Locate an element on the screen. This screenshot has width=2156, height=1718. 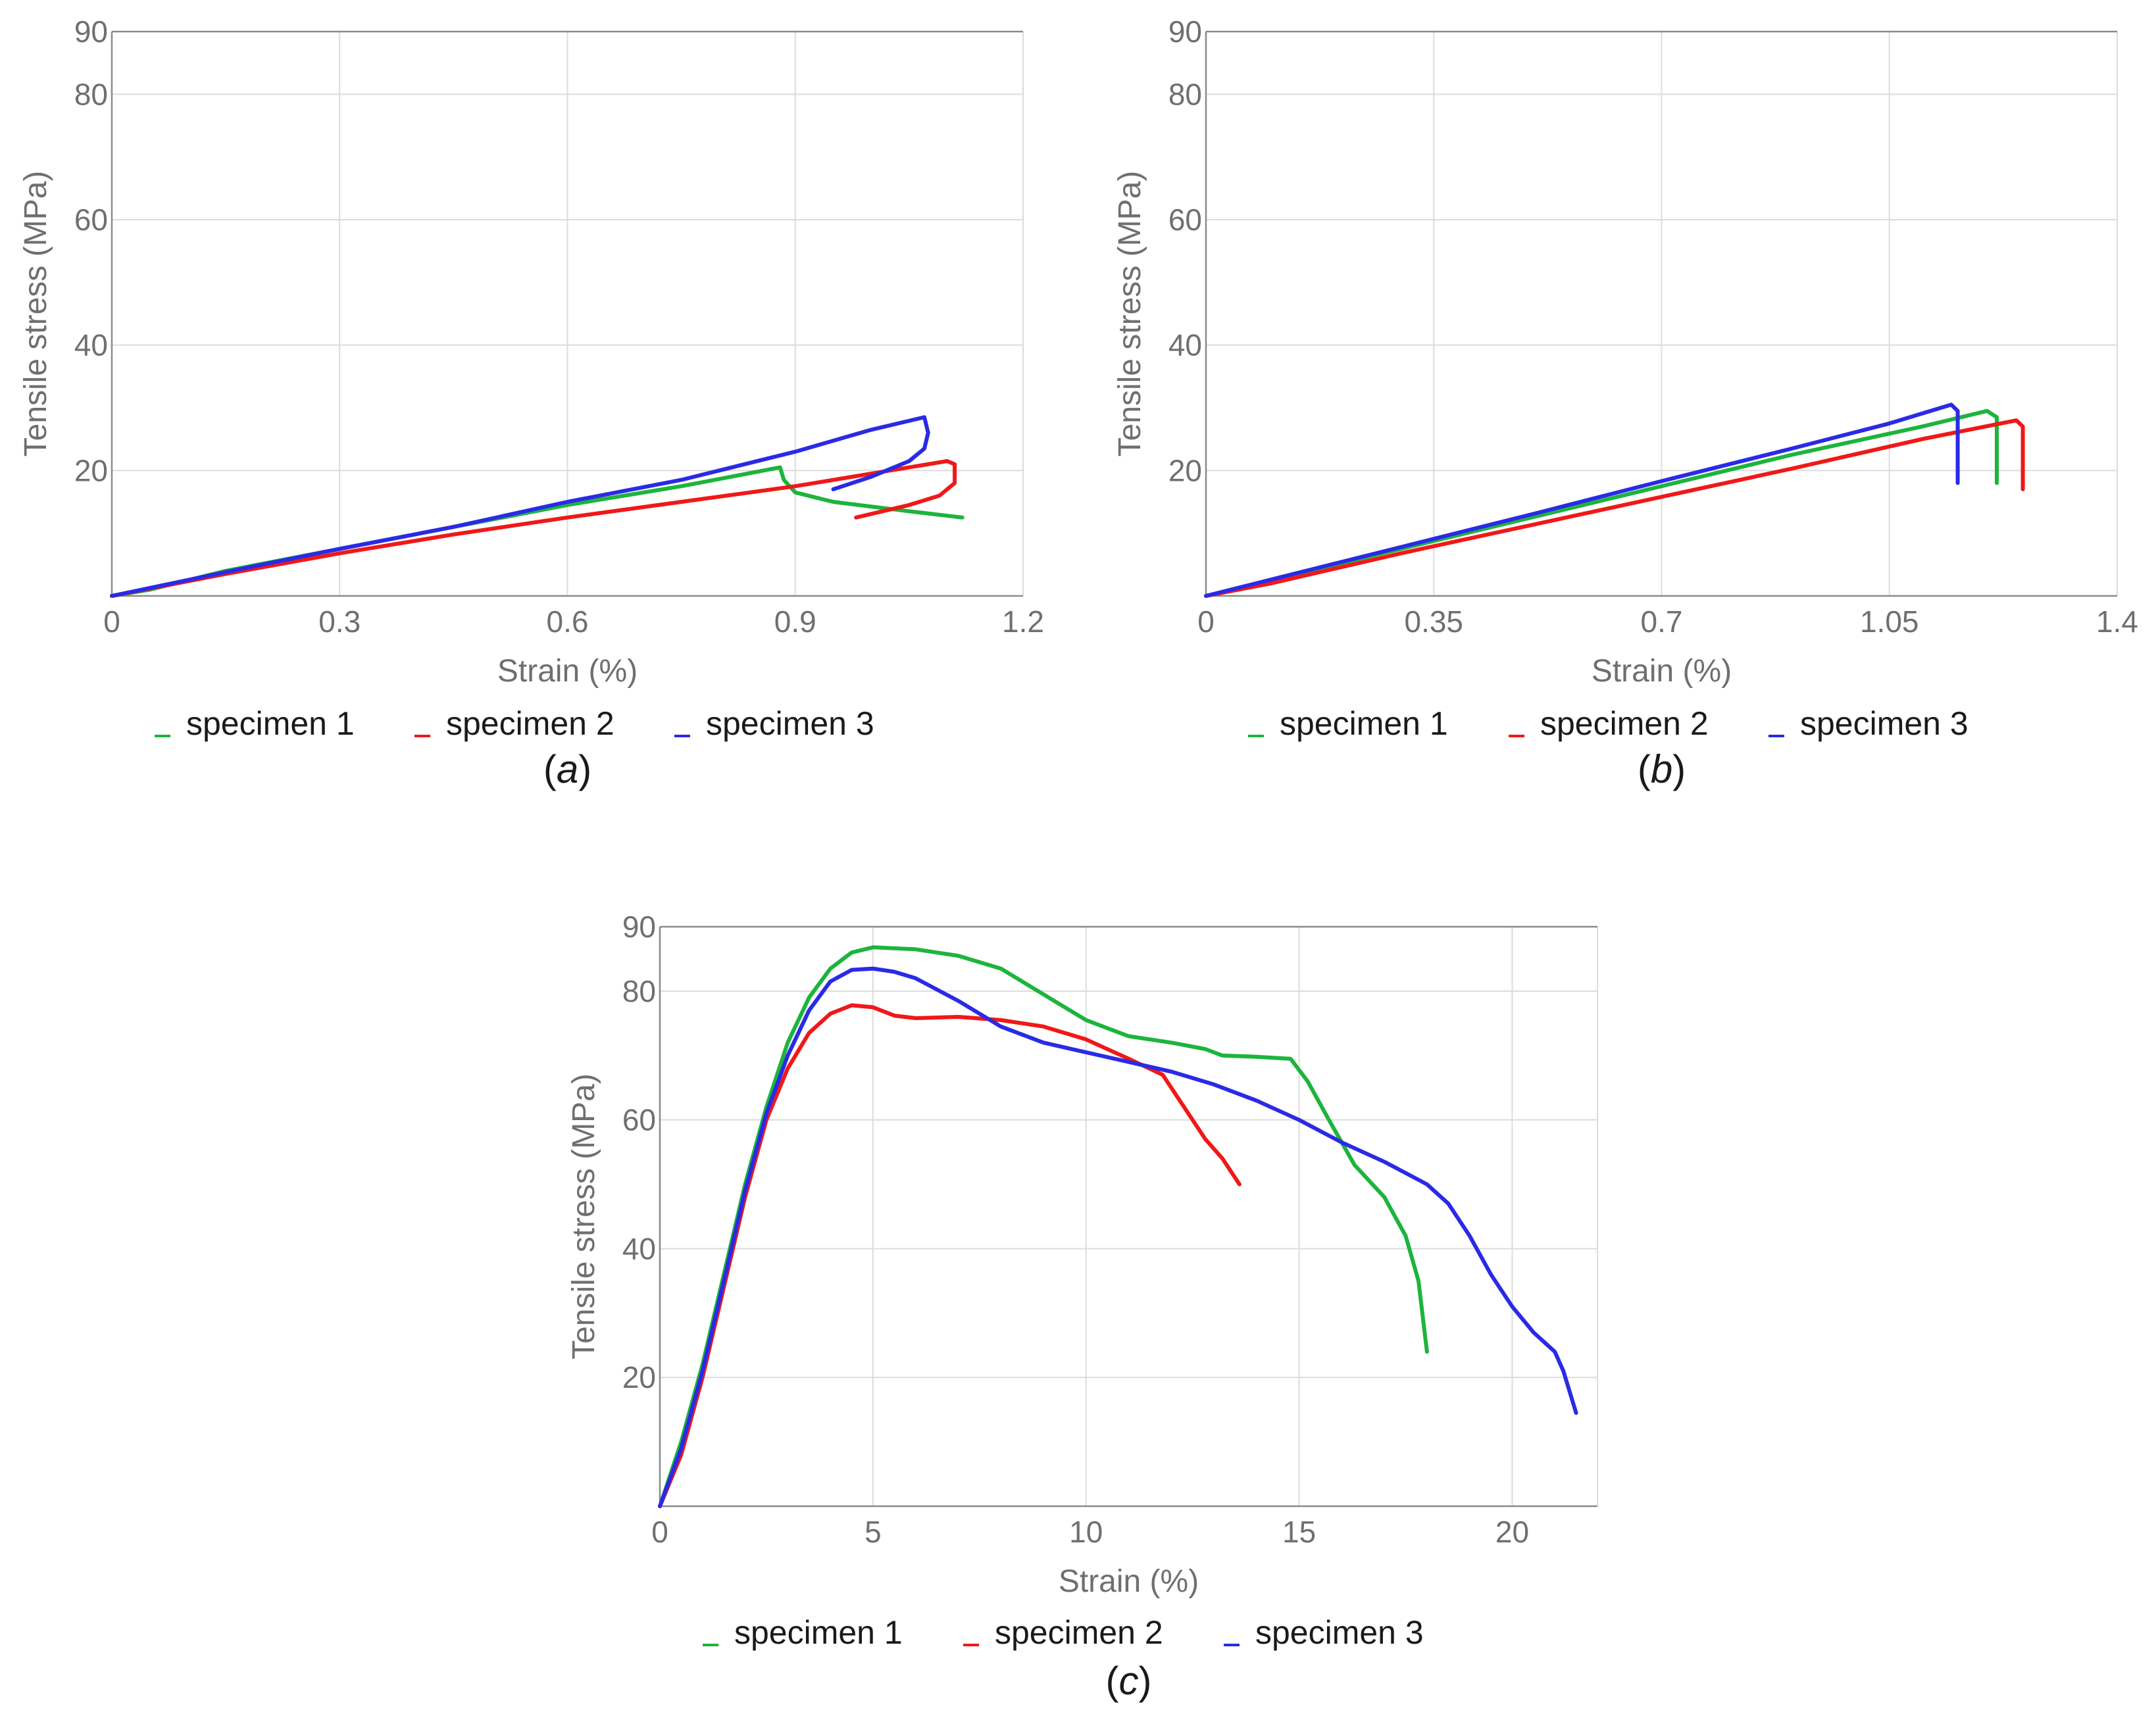
chart-c-x-tick-label: 20 is located at coordinates (1512, 1532).